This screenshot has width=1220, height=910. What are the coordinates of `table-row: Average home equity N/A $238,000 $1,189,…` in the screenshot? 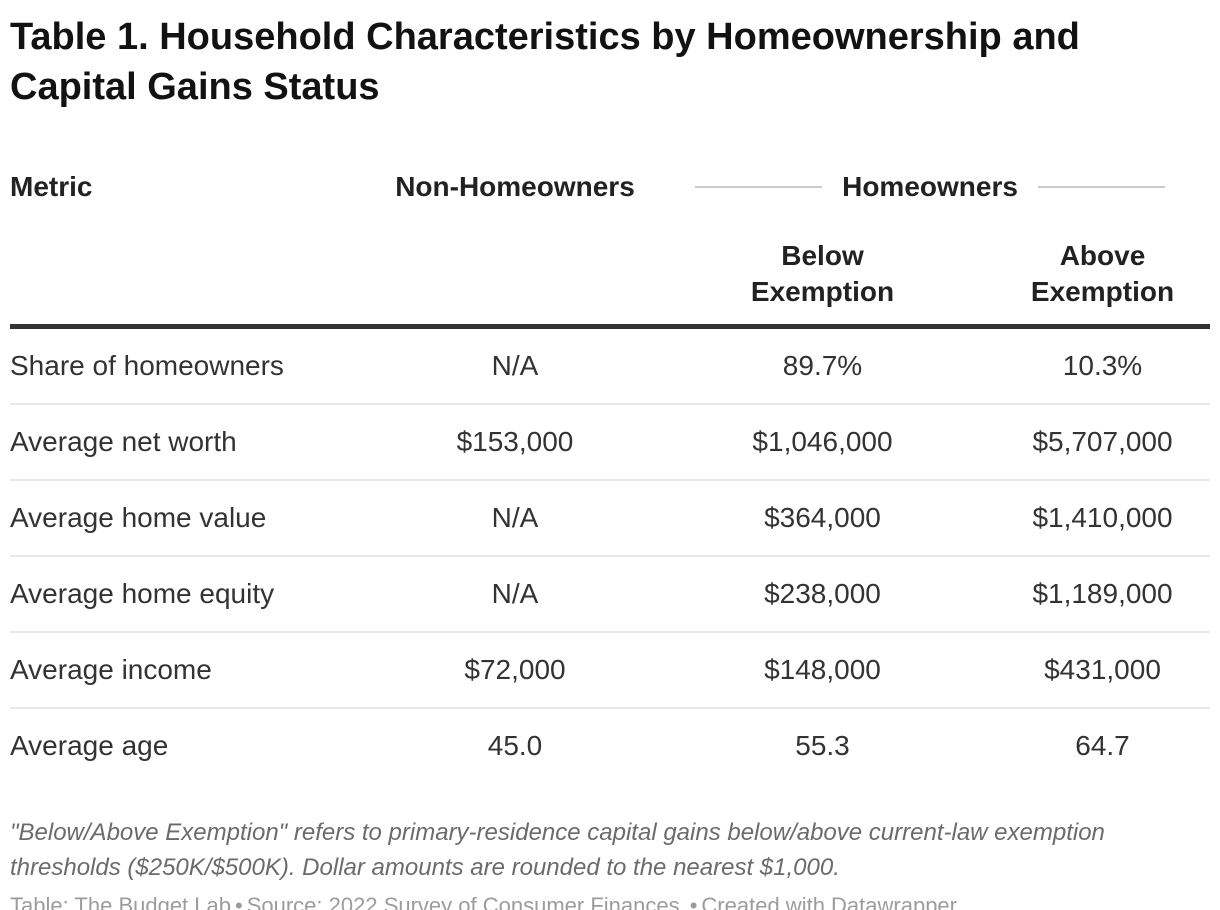 It's located at (610, 594).